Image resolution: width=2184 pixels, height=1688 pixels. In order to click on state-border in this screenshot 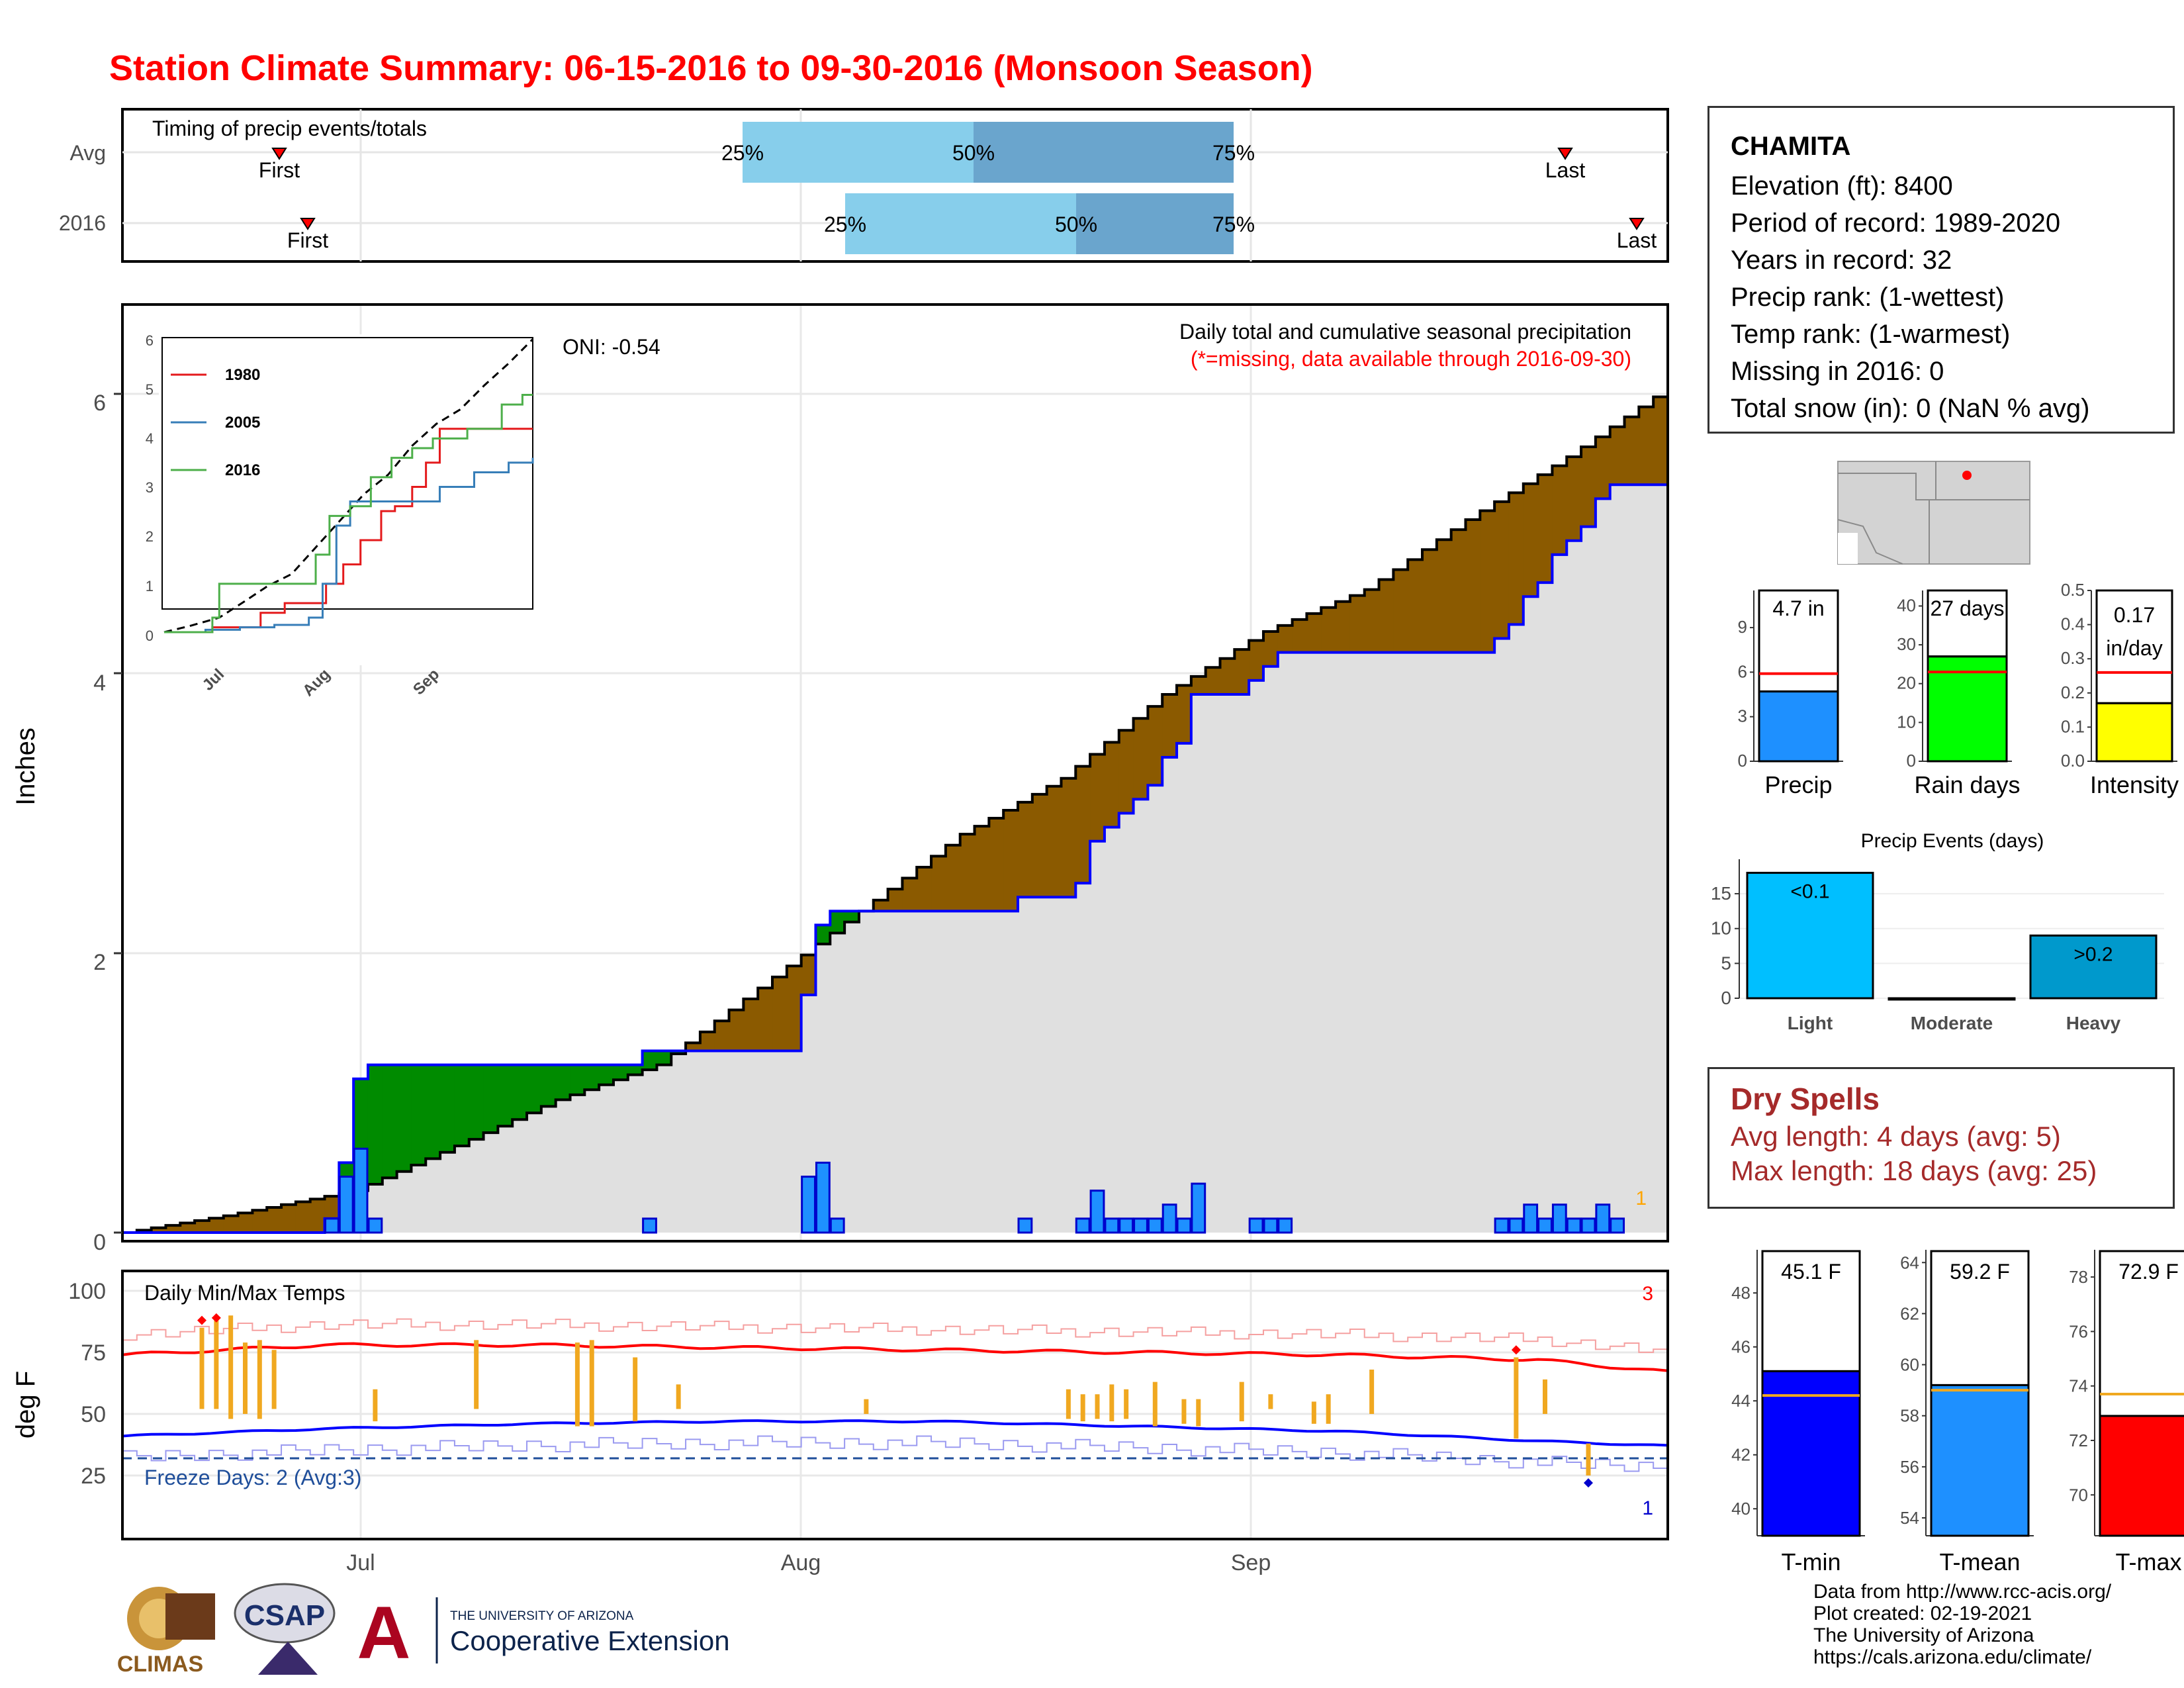, I will do `click(1884, 518)`.